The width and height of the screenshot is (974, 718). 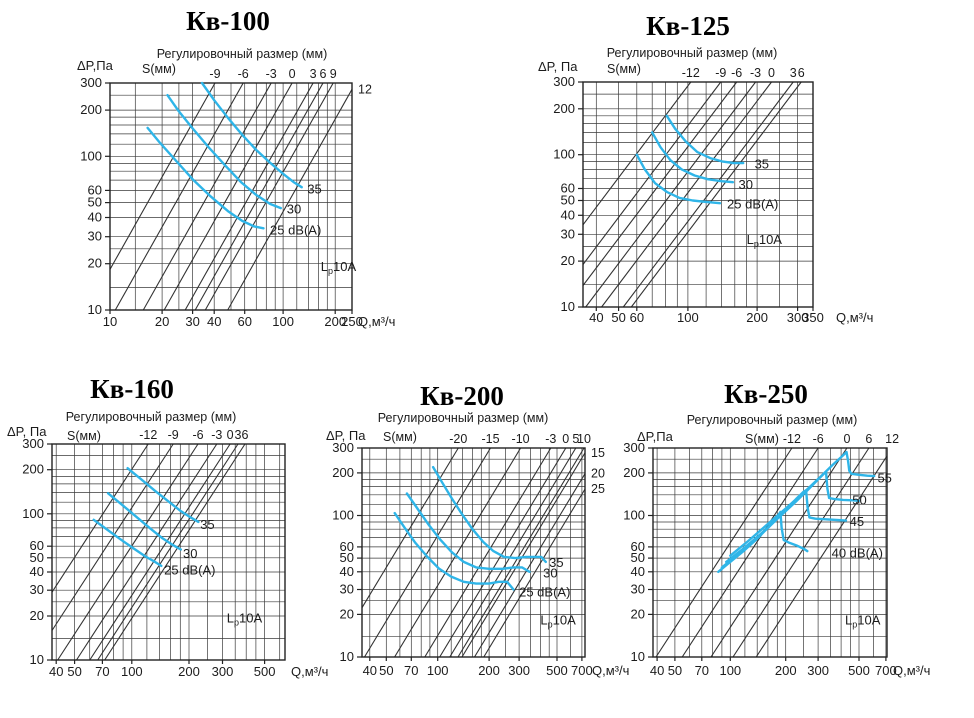 What do you see at coordinates (655, 436) in the screenshot?
I see `y-axis-label: ΔP,Па` at bounding box center [655, 436].